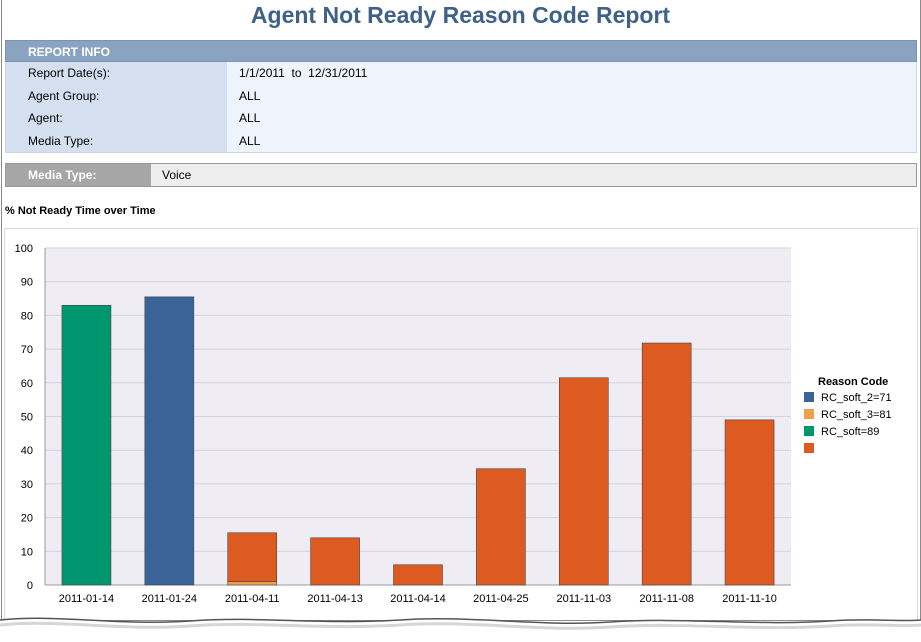 This screenshot has height=642, width=921. I want to click on report-info-row-media-type: Media Type: ALL, so click(461, 140).